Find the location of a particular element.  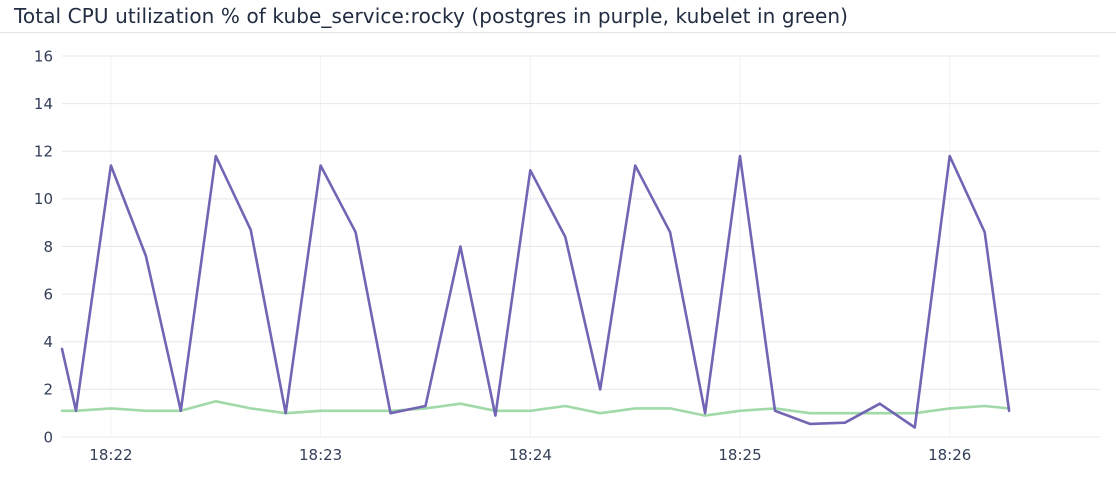

y-tick-label: 10 is located at coordinates (43, 199).